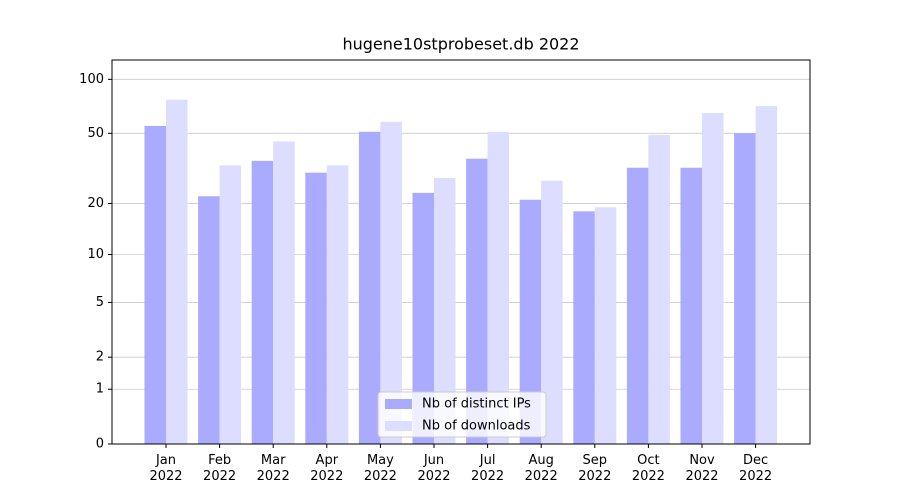 The width and height of the screenshot is (900, 500). What do you see at coordinates (273, 468) in the screenshot?
I see `x-tick-label: Mar 2022` at bounding box center [273, 468].